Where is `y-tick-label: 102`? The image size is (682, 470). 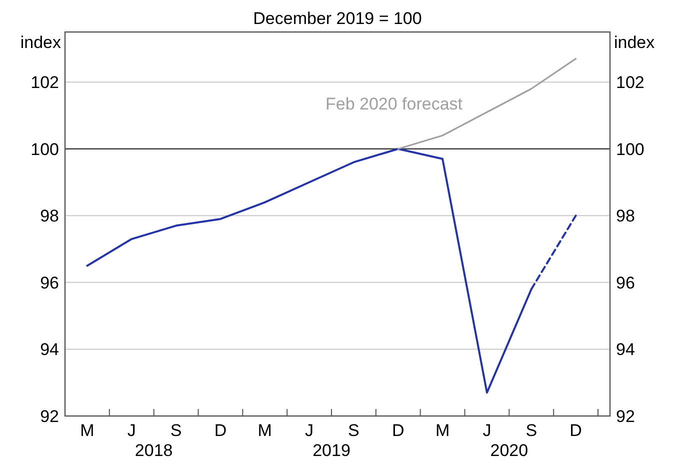 y-tick-label: 102 is located at coordinates (44, 82).